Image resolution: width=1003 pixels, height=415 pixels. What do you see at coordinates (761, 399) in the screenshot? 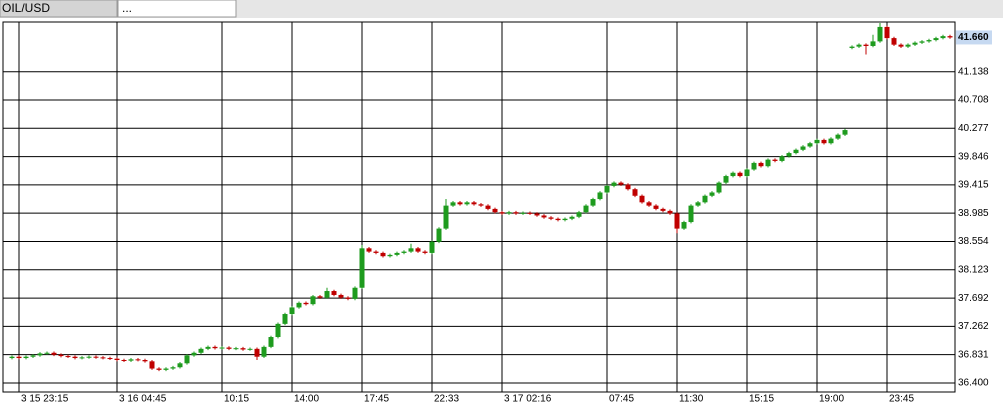
I see `x-tick-label: 15:15` at bounding box center [761, 399].